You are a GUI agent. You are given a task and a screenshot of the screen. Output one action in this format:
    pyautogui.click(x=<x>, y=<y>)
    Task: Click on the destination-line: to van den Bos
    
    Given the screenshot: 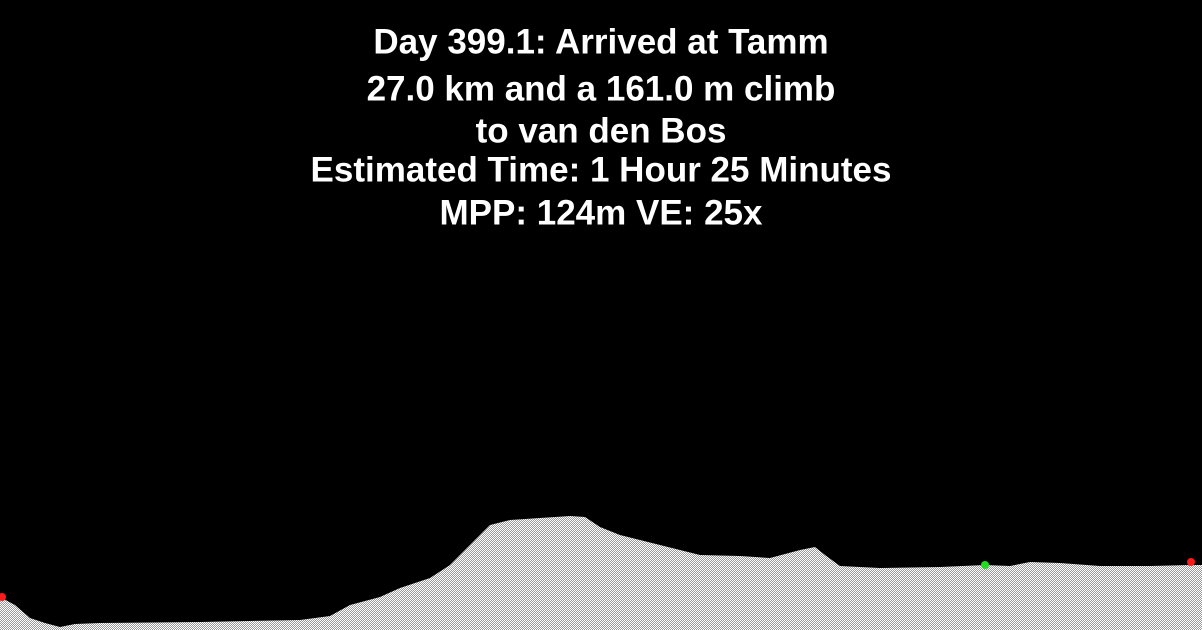 What is the action you would take?
    pyautogui.click(x=601, y=130)
    